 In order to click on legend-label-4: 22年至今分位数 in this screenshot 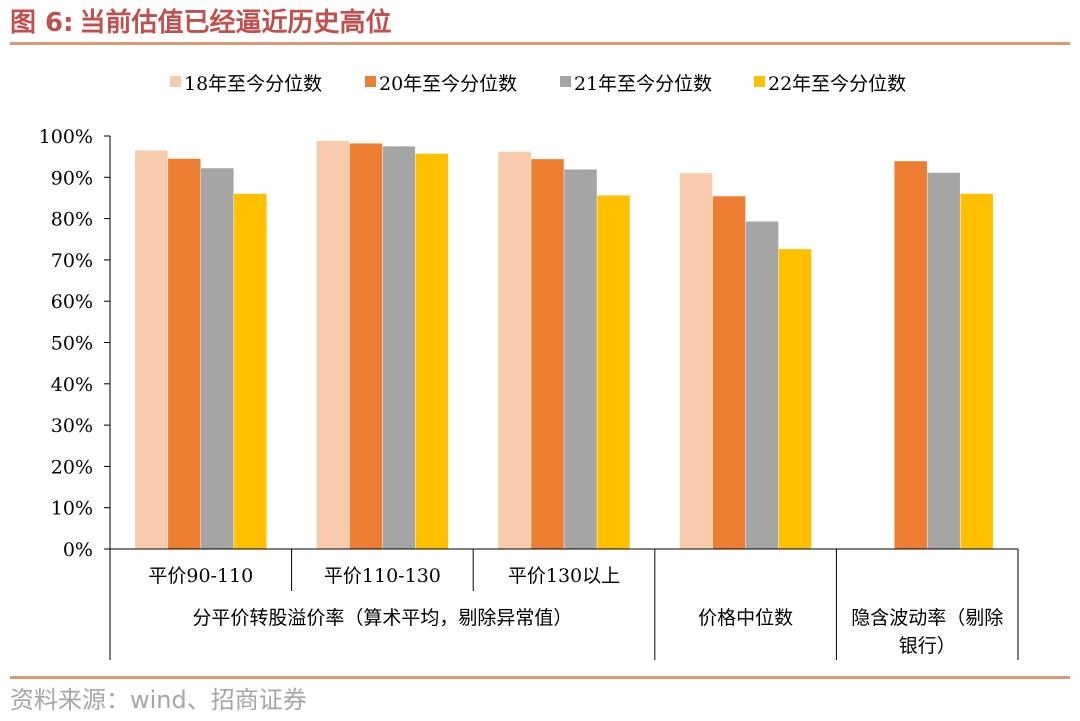, I will do `click(837, 84)`.